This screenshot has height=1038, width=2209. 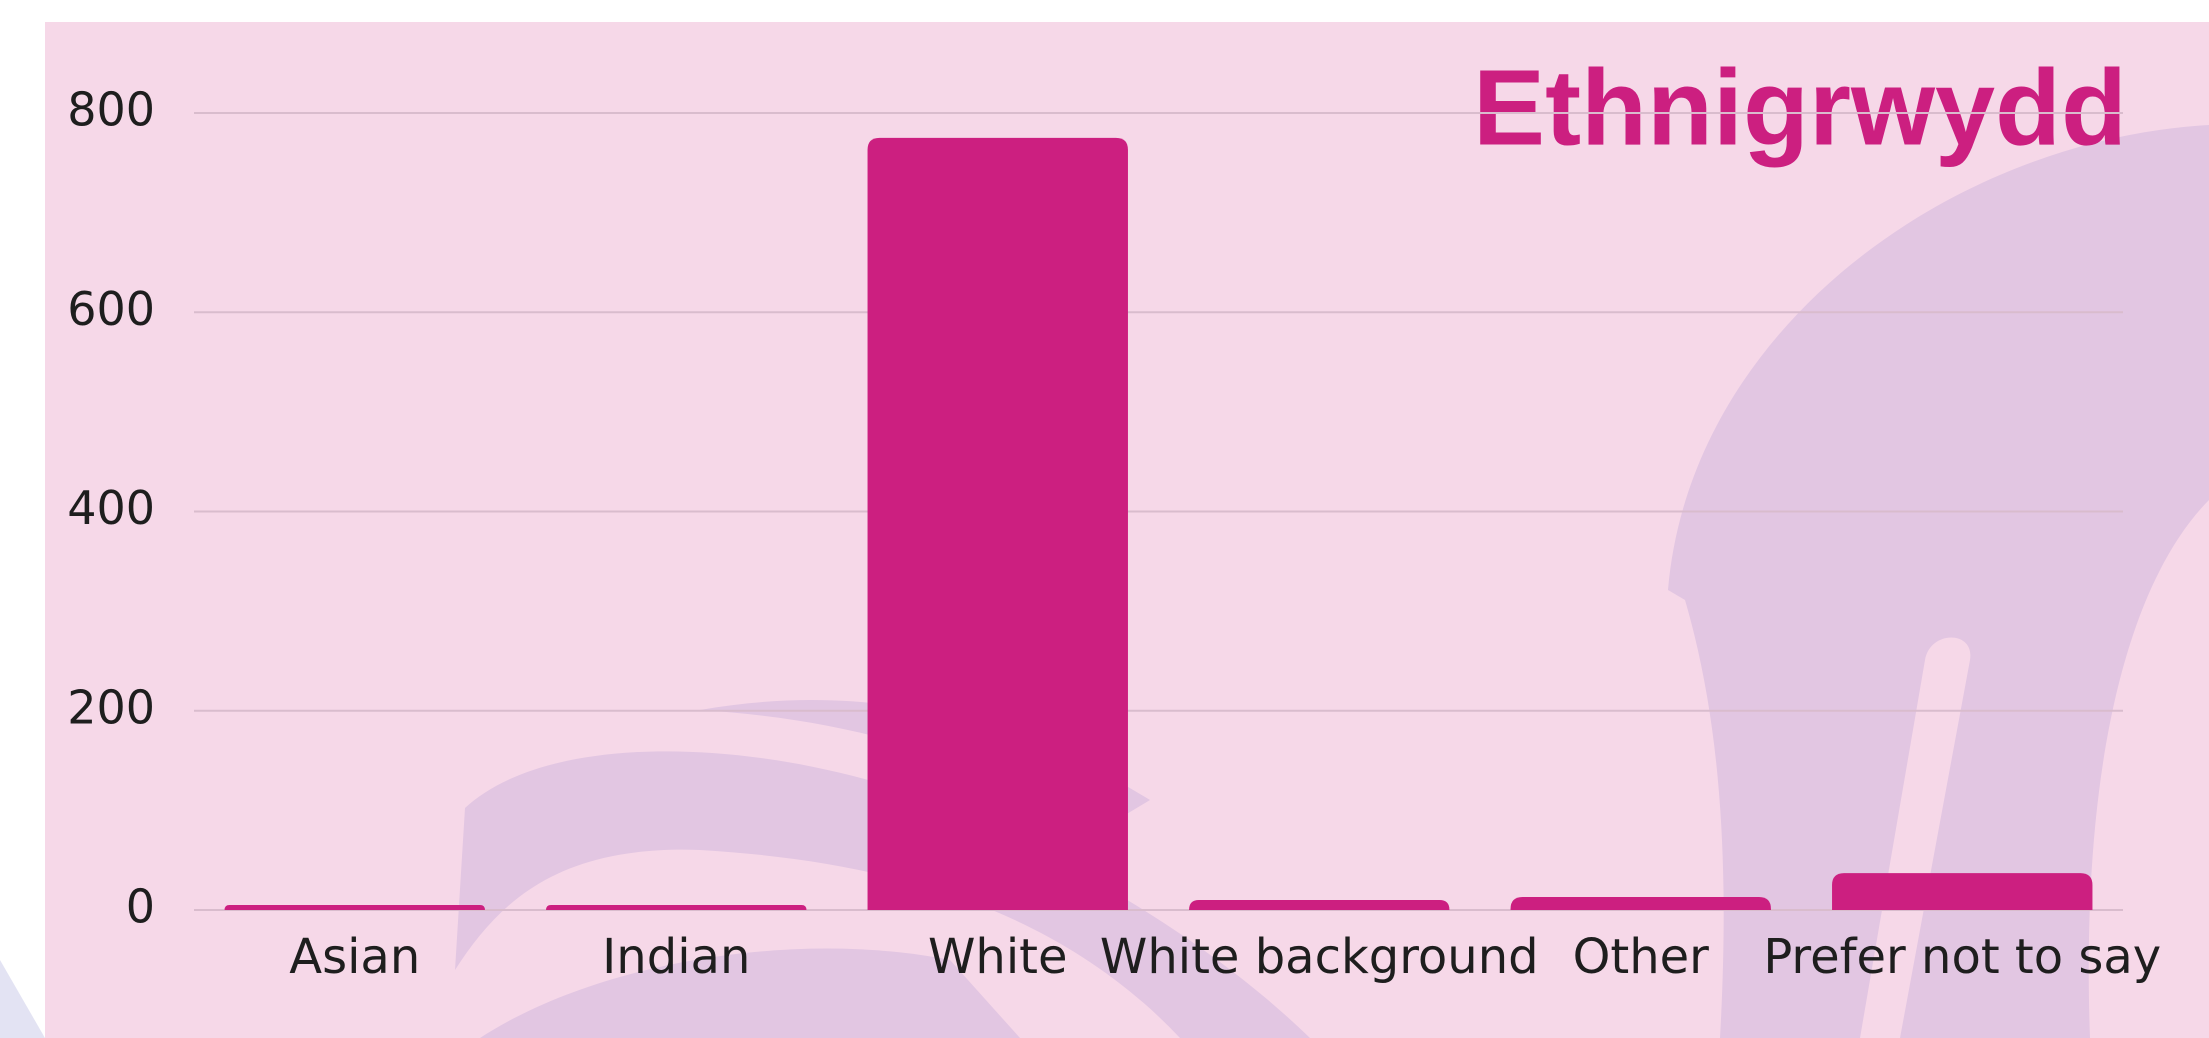 What do you see at coordinates (1800, 107) in the screenshot?
I see `chart-title: Ethnigrwydd` at bounding box center [1800, 107].